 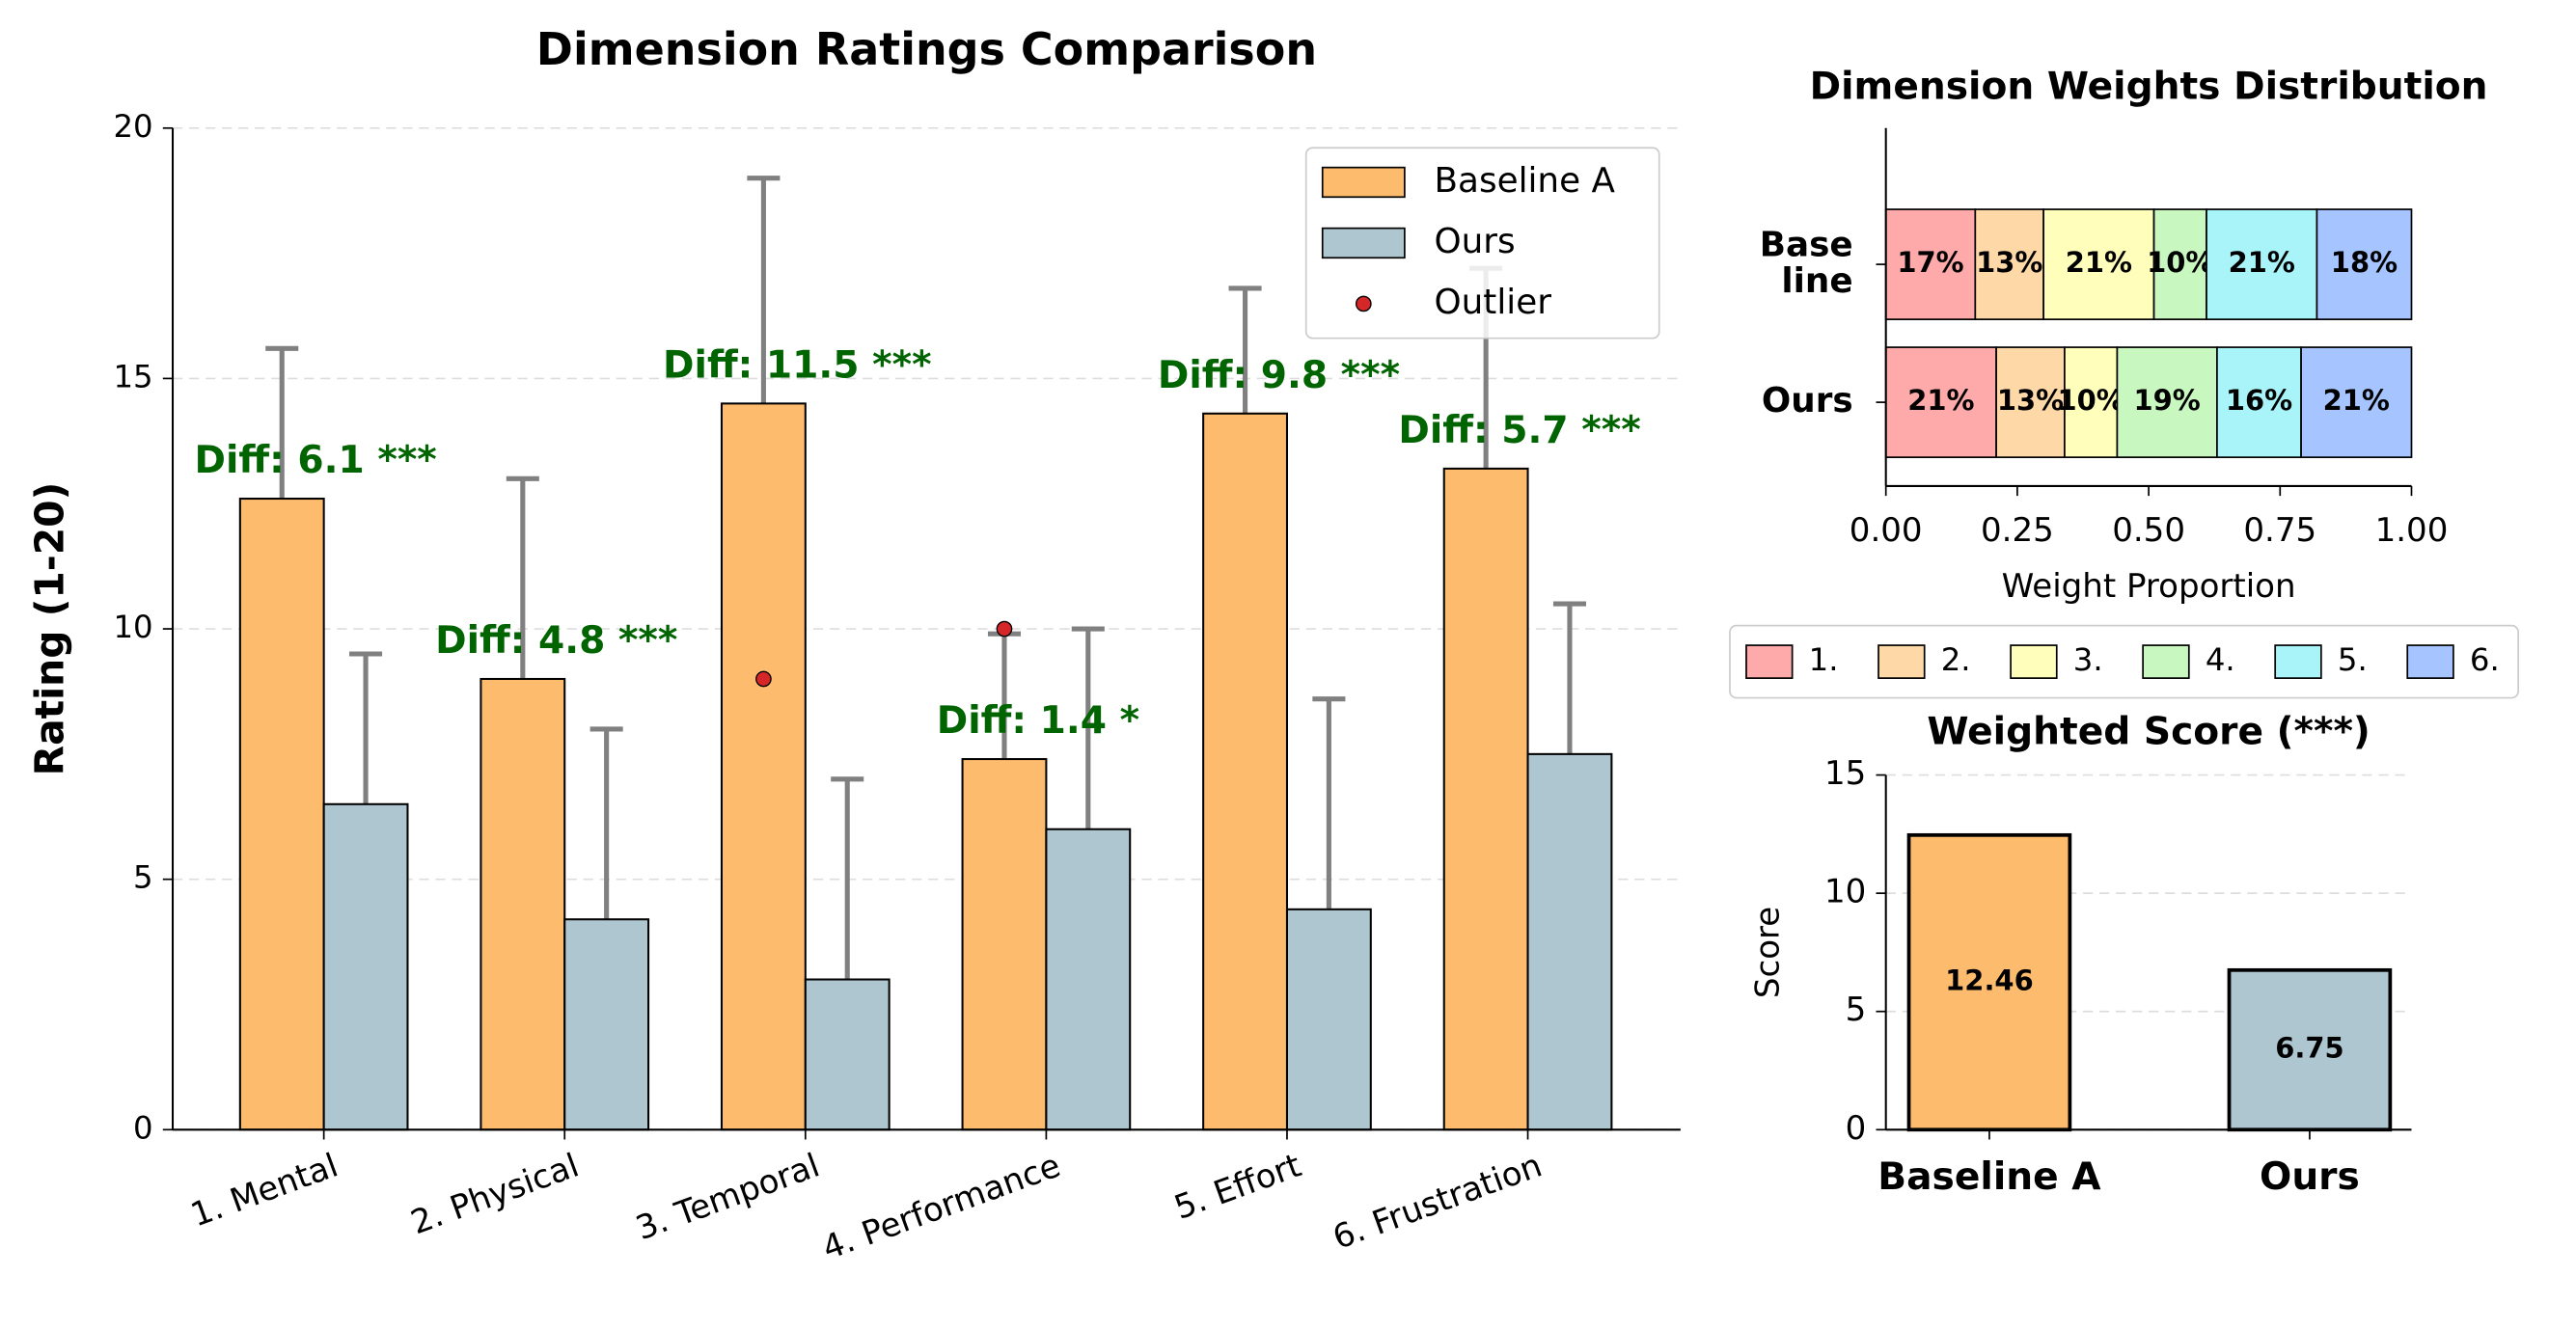 I want to click on segment-label: 17%, so click(x=1930, y=262).